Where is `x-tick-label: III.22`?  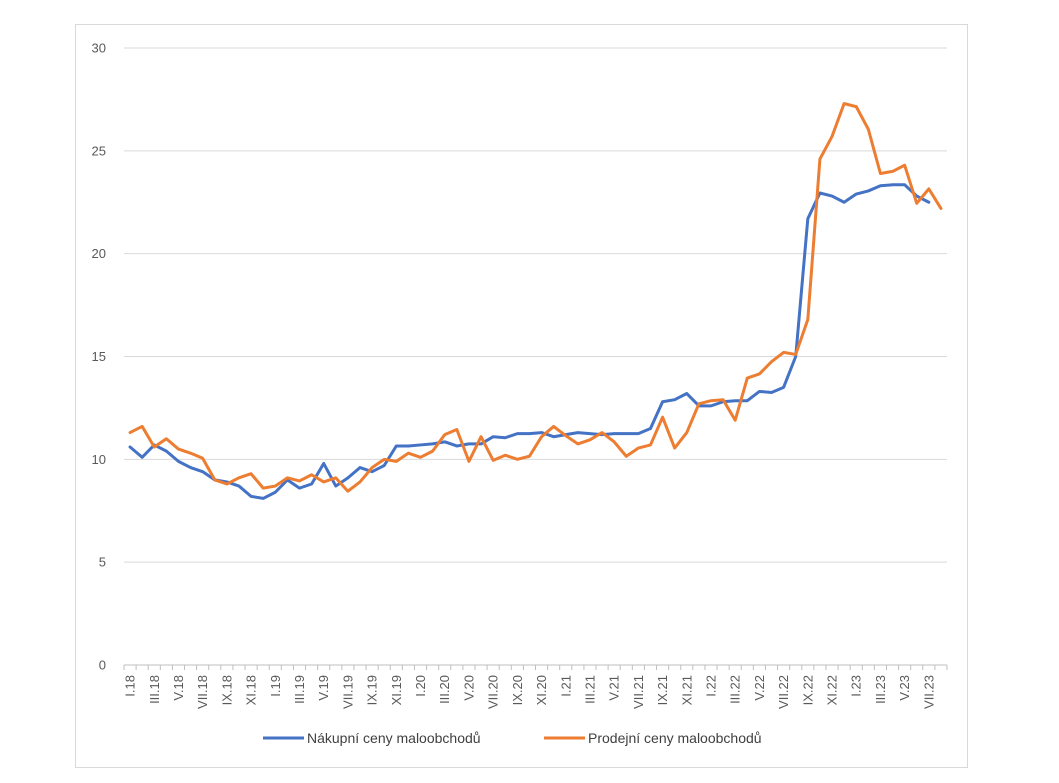 x-tick-label: III.22 is located at coordinates (735, 689).